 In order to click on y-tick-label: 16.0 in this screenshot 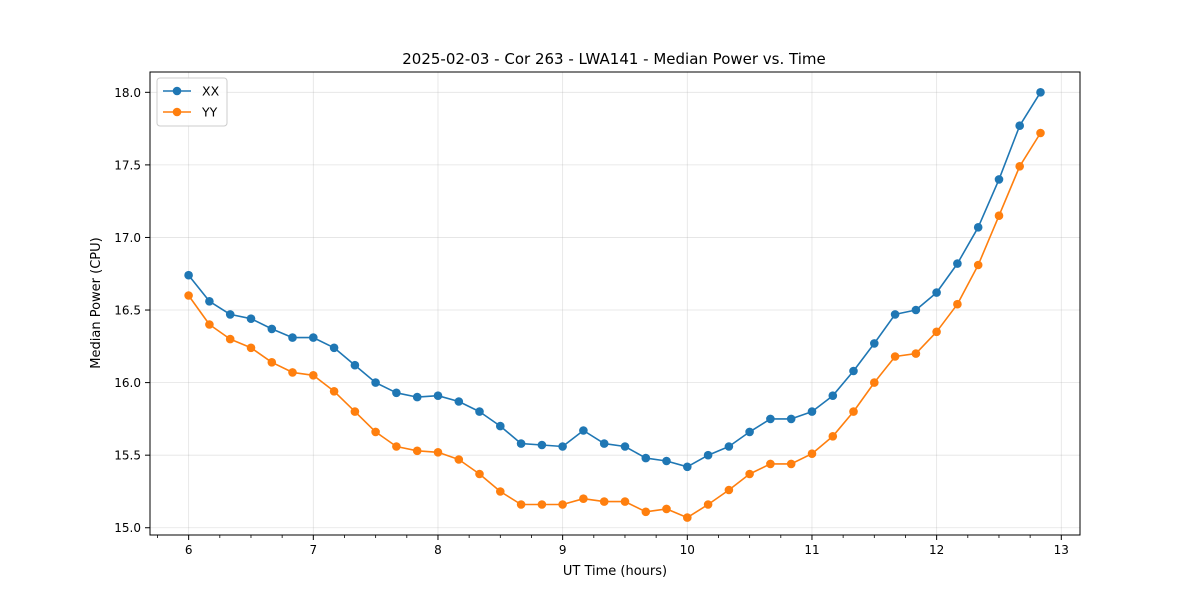, I will do `click(127, 383)`.